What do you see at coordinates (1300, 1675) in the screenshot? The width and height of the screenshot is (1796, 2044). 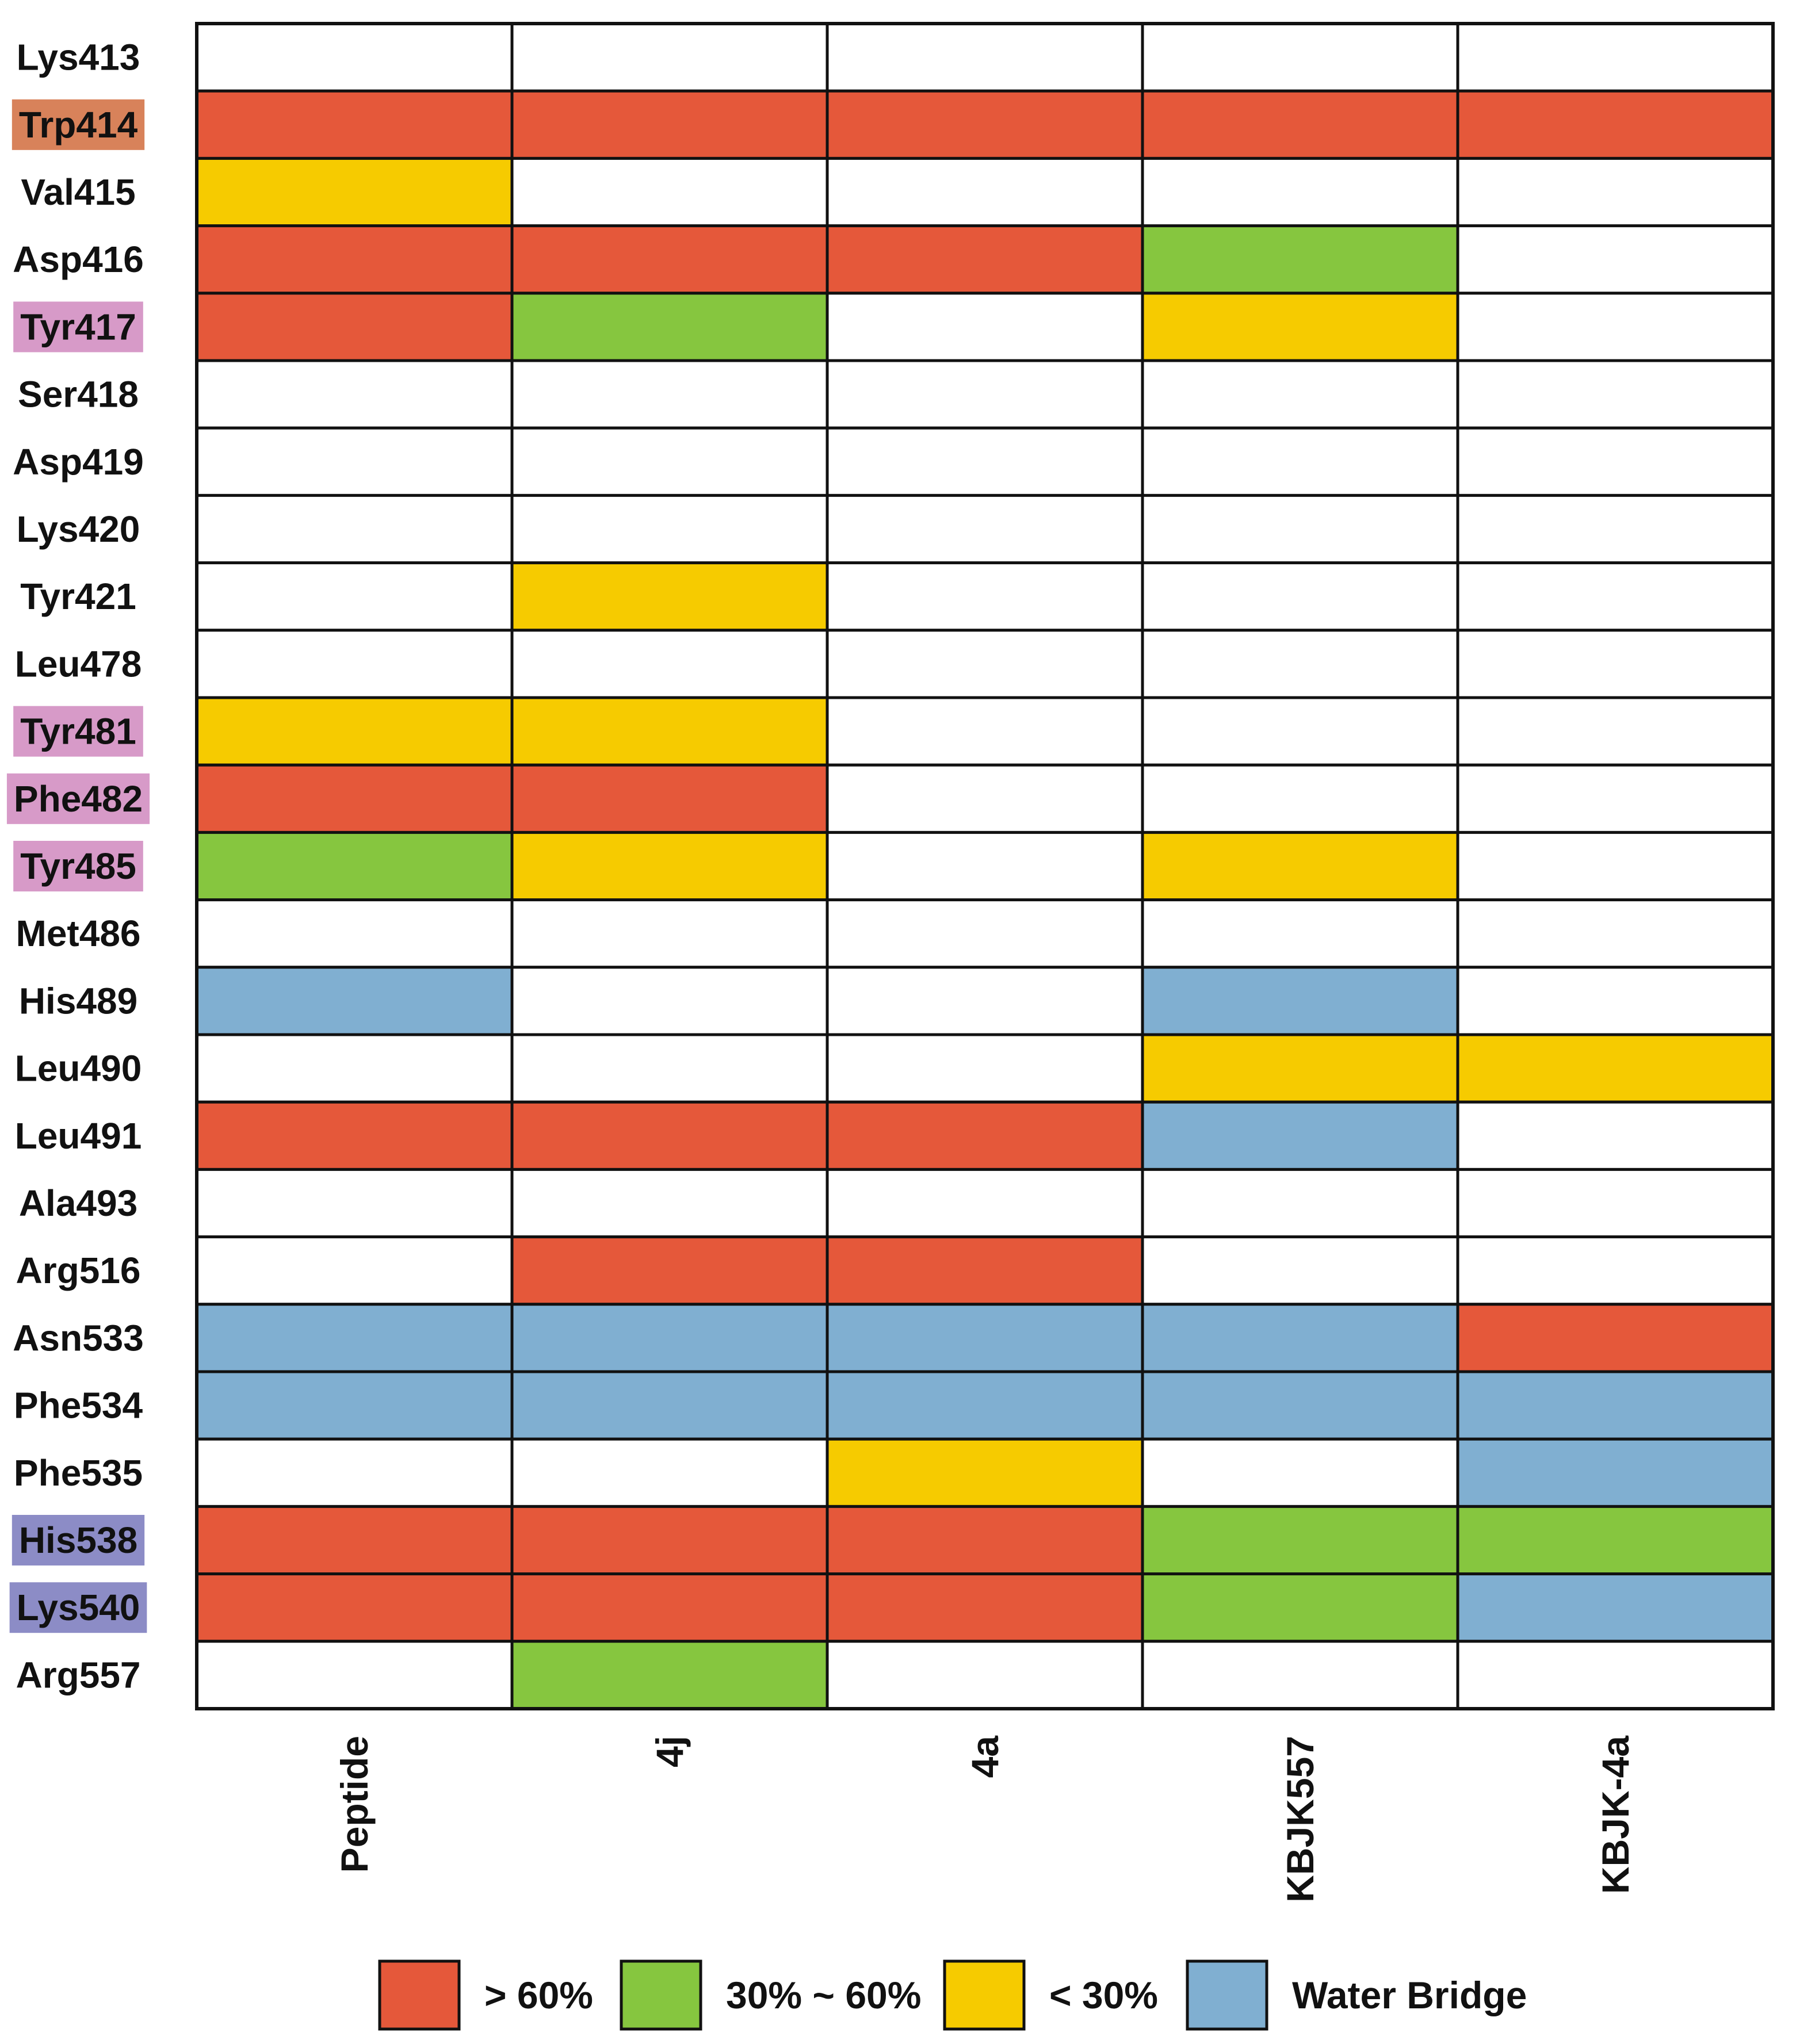 I see `cell-arg557-kbjk557` at bounding box center [1300, 1675].